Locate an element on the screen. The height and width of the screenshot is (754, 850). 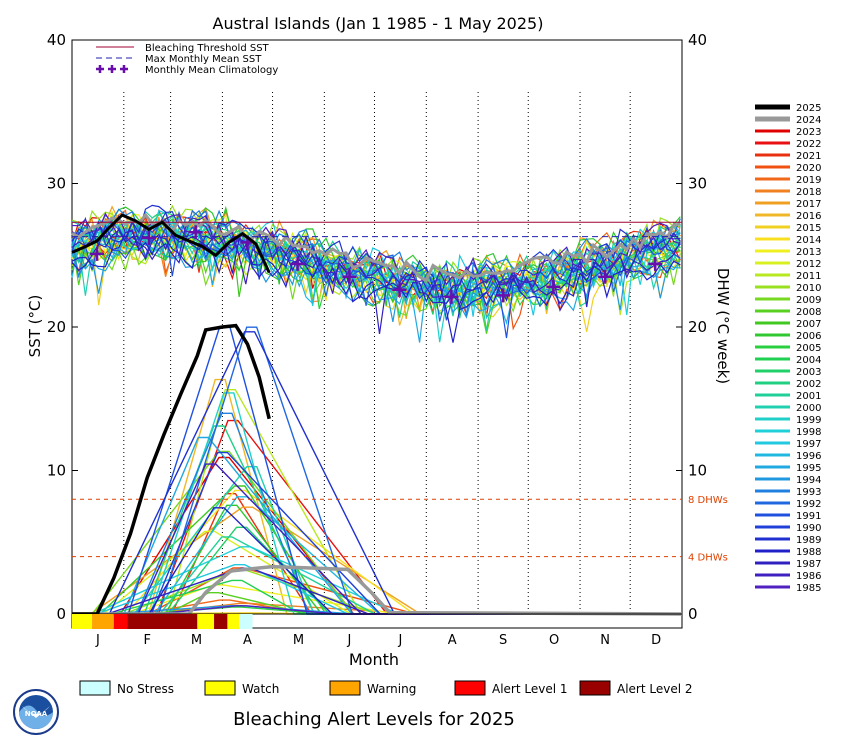
alert-legend-label: Watch is located at coordinates (260, 689).